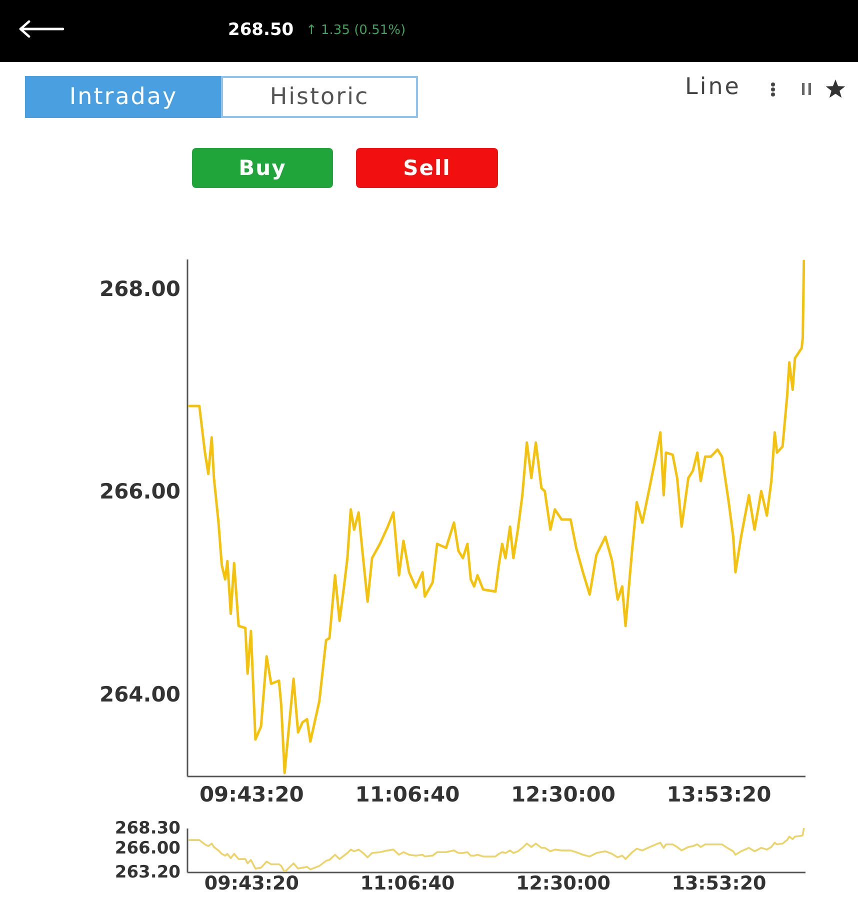 This screenshot has width=858, height=900. What do you see at coordinates (139, 288) in the screenshot?
I see `y-tick-label: 268.00` at bounding box center [139, 288].